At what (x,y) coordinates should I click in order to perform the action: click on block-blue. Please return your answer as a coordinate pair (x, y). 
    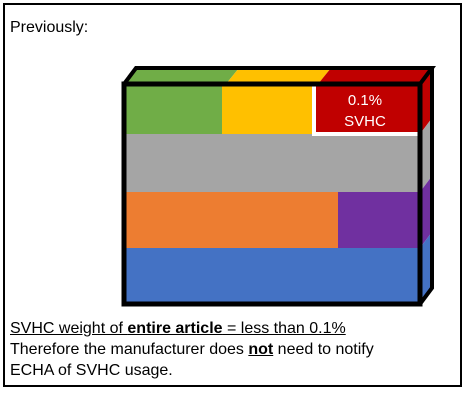
    Looking at the image, I should click on (272, 276).